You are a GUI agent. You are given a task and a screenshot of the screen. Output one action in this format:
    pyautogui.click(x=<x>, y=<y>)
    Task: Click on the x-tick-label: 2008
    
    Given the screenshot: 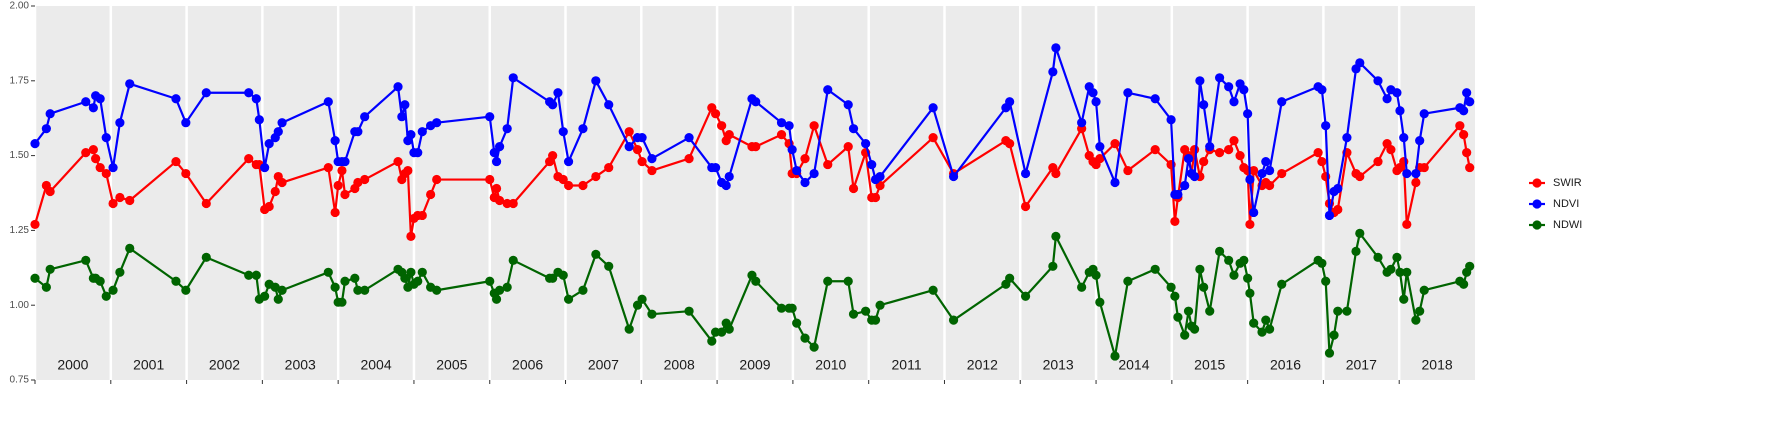 What is the action you would take?
    pyautogui.click(x=679, y=365)
    